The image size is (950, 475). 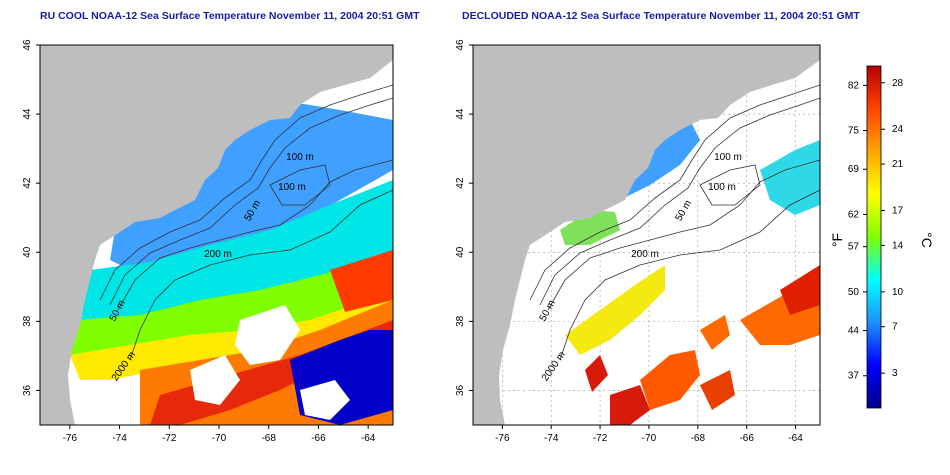 I want to click on fahrenheit-tick-label: 82, so click(x=854, y=85).